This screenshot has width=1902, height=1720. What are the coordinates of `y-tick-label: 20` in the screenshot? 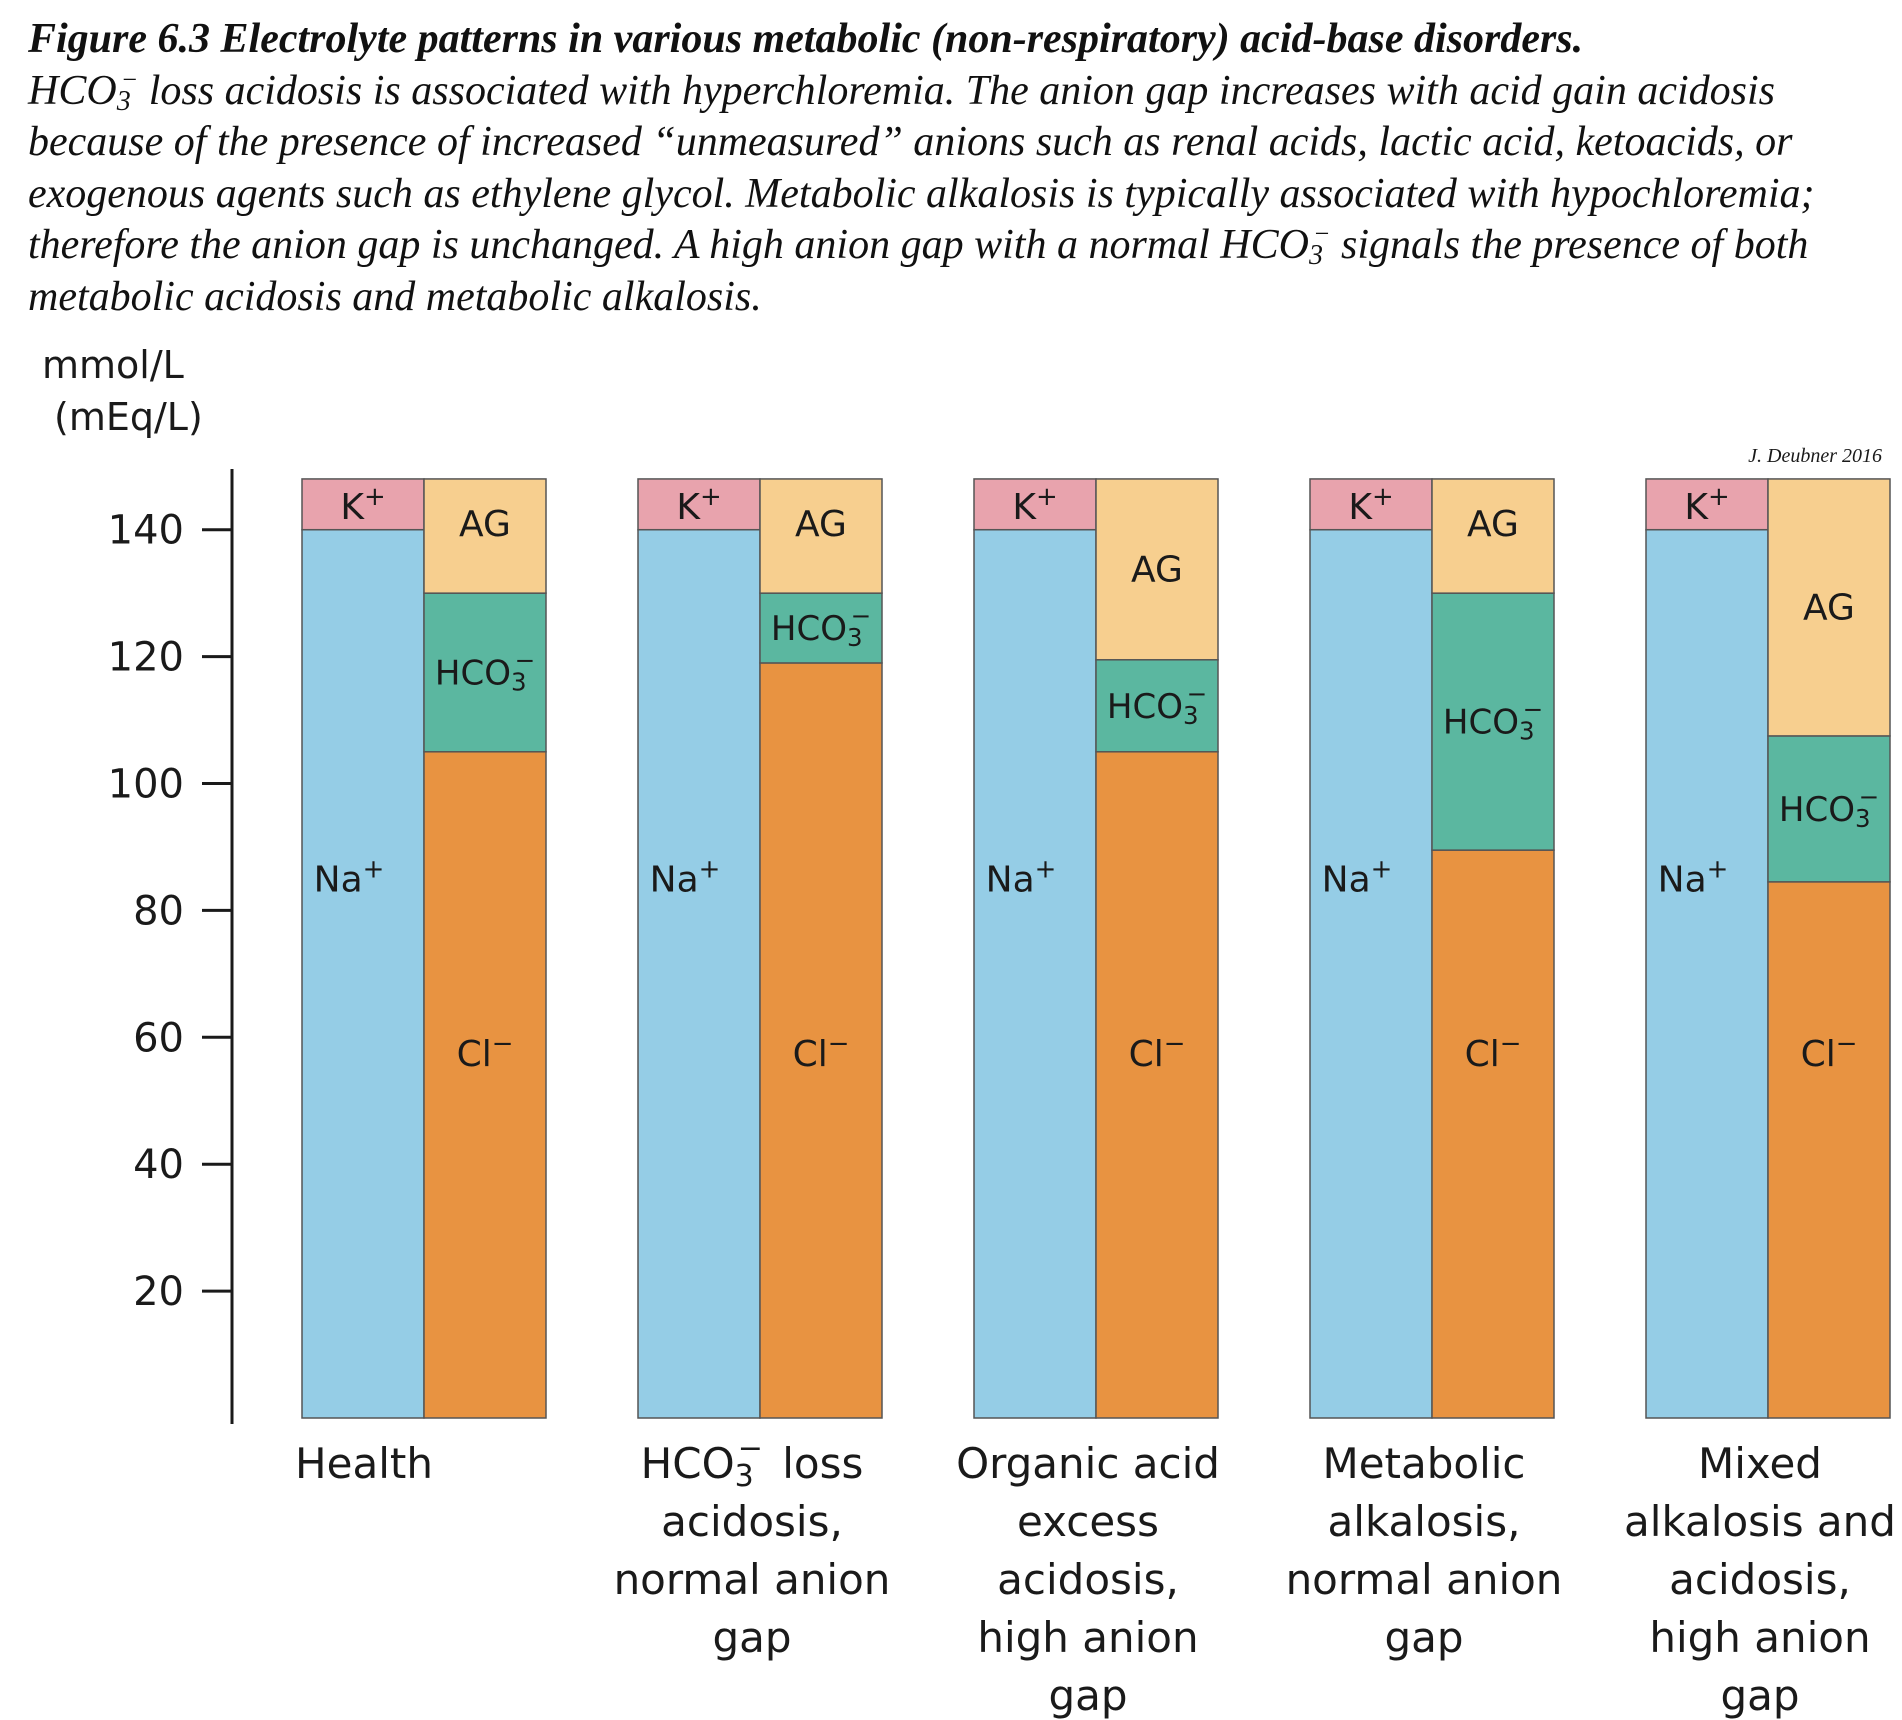 It's located at (158, 1292).